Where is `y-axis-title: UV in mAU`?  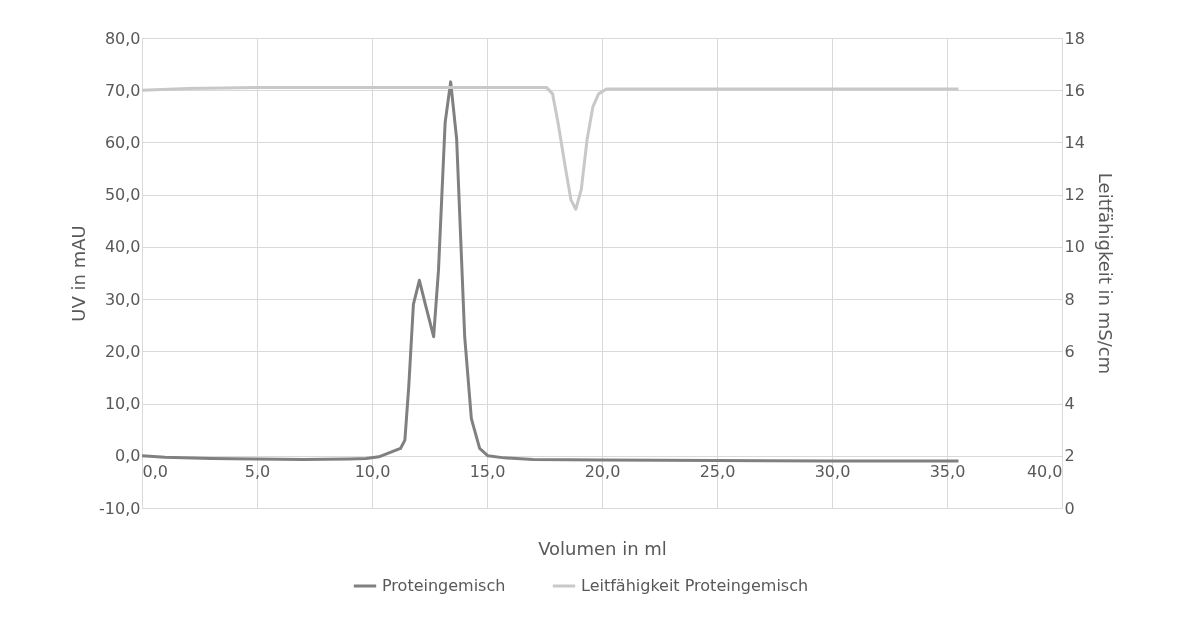 y-axis-title: UV in mAU is located at coordinates (79, 273).